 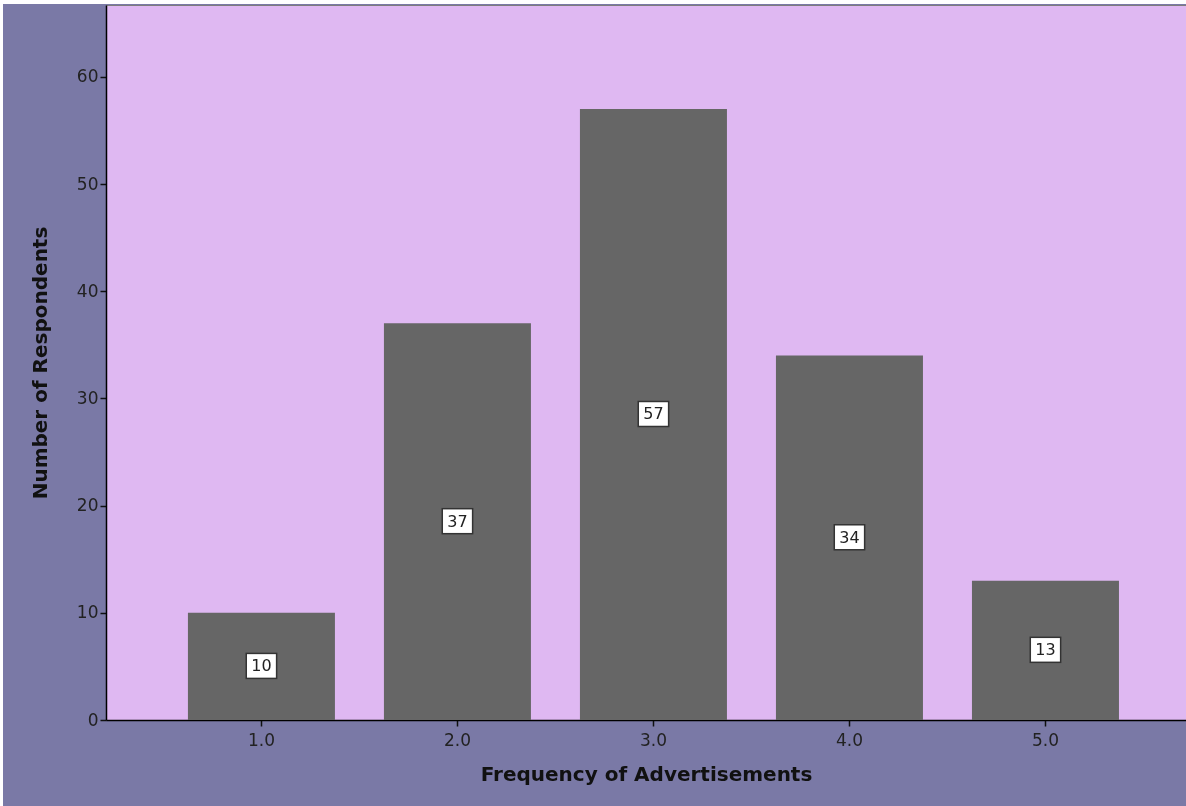 What do you see at coordinates (457, 739) in the screenshot?
I see `x-tick-label: 2.0` at bounding box center [457, 739].